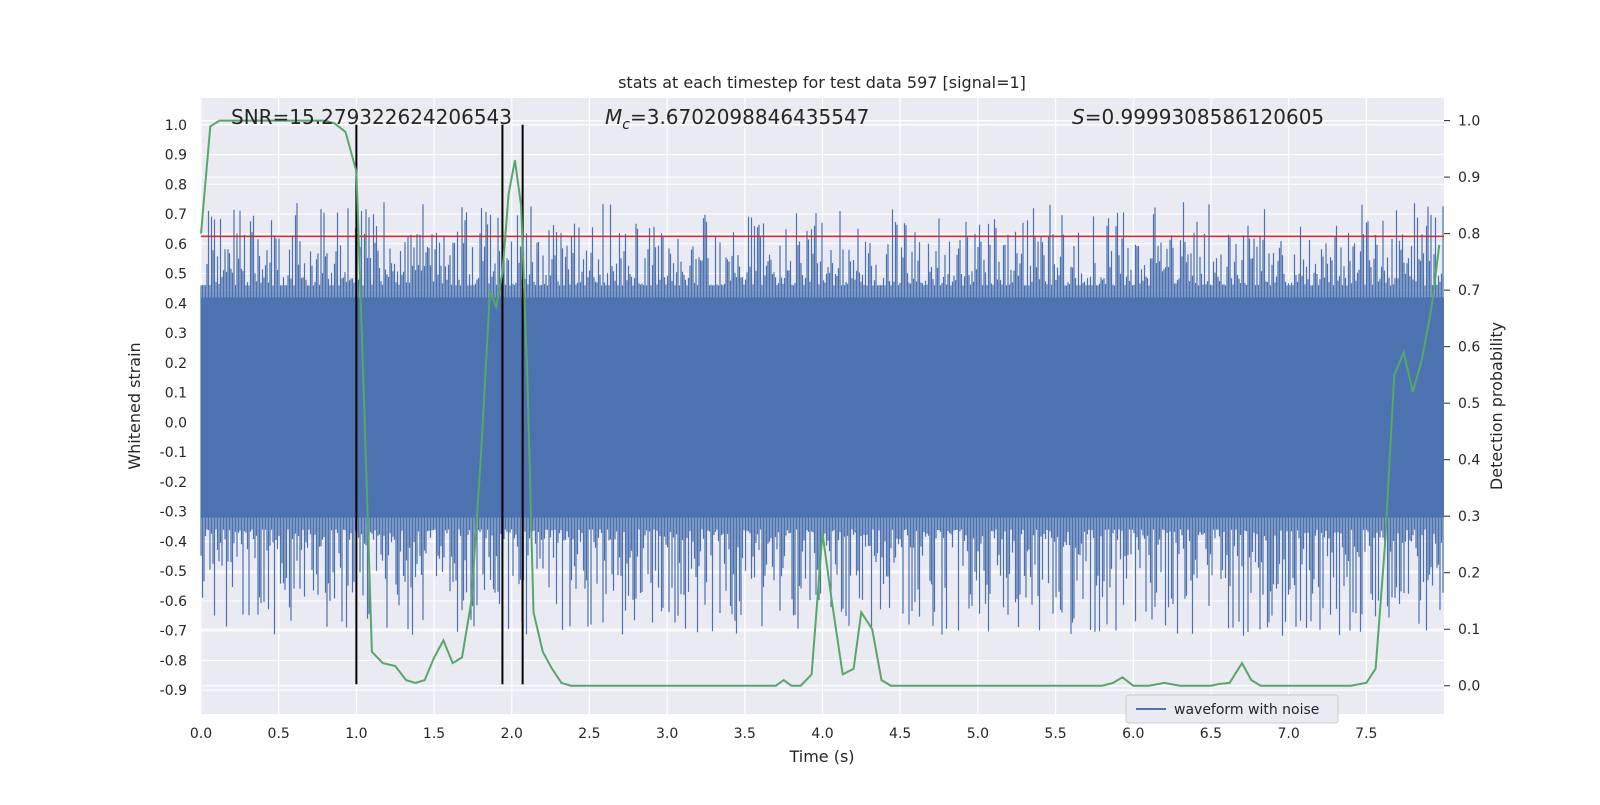 The height and width of the screenshot is (805, 1600). I want to click on legend-entry: waveform with noise, so click(1246, 710).